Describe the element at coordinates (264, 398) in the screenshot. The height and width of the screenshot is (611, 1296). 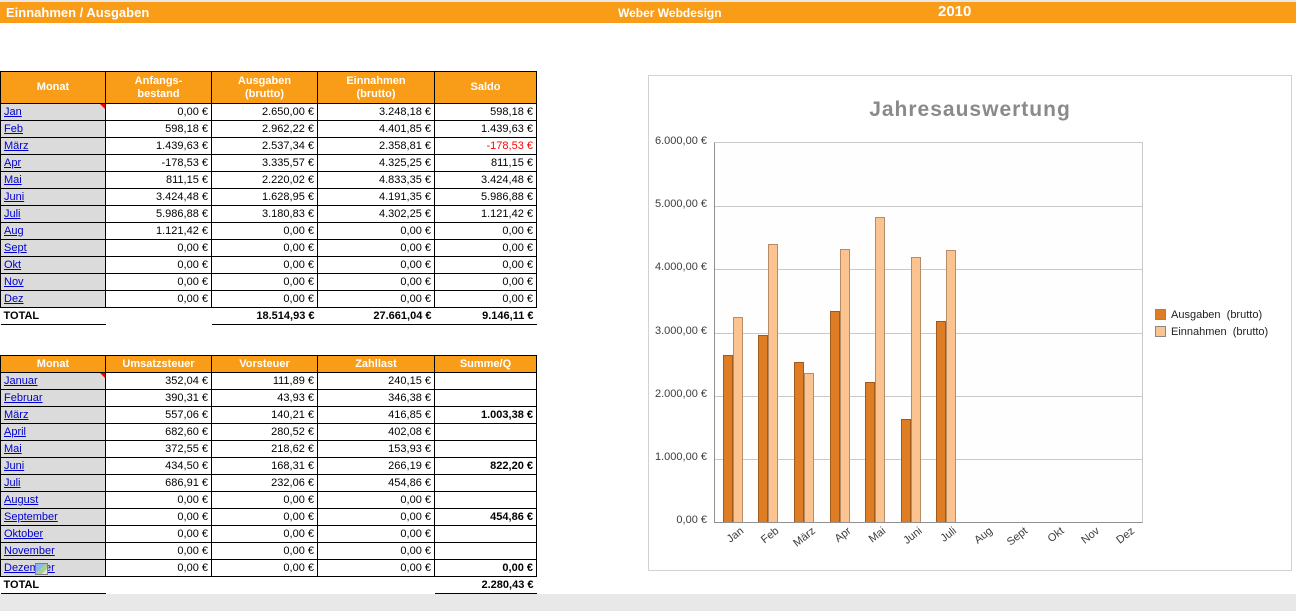
I see `value-cell: 43,93 €` at that location.